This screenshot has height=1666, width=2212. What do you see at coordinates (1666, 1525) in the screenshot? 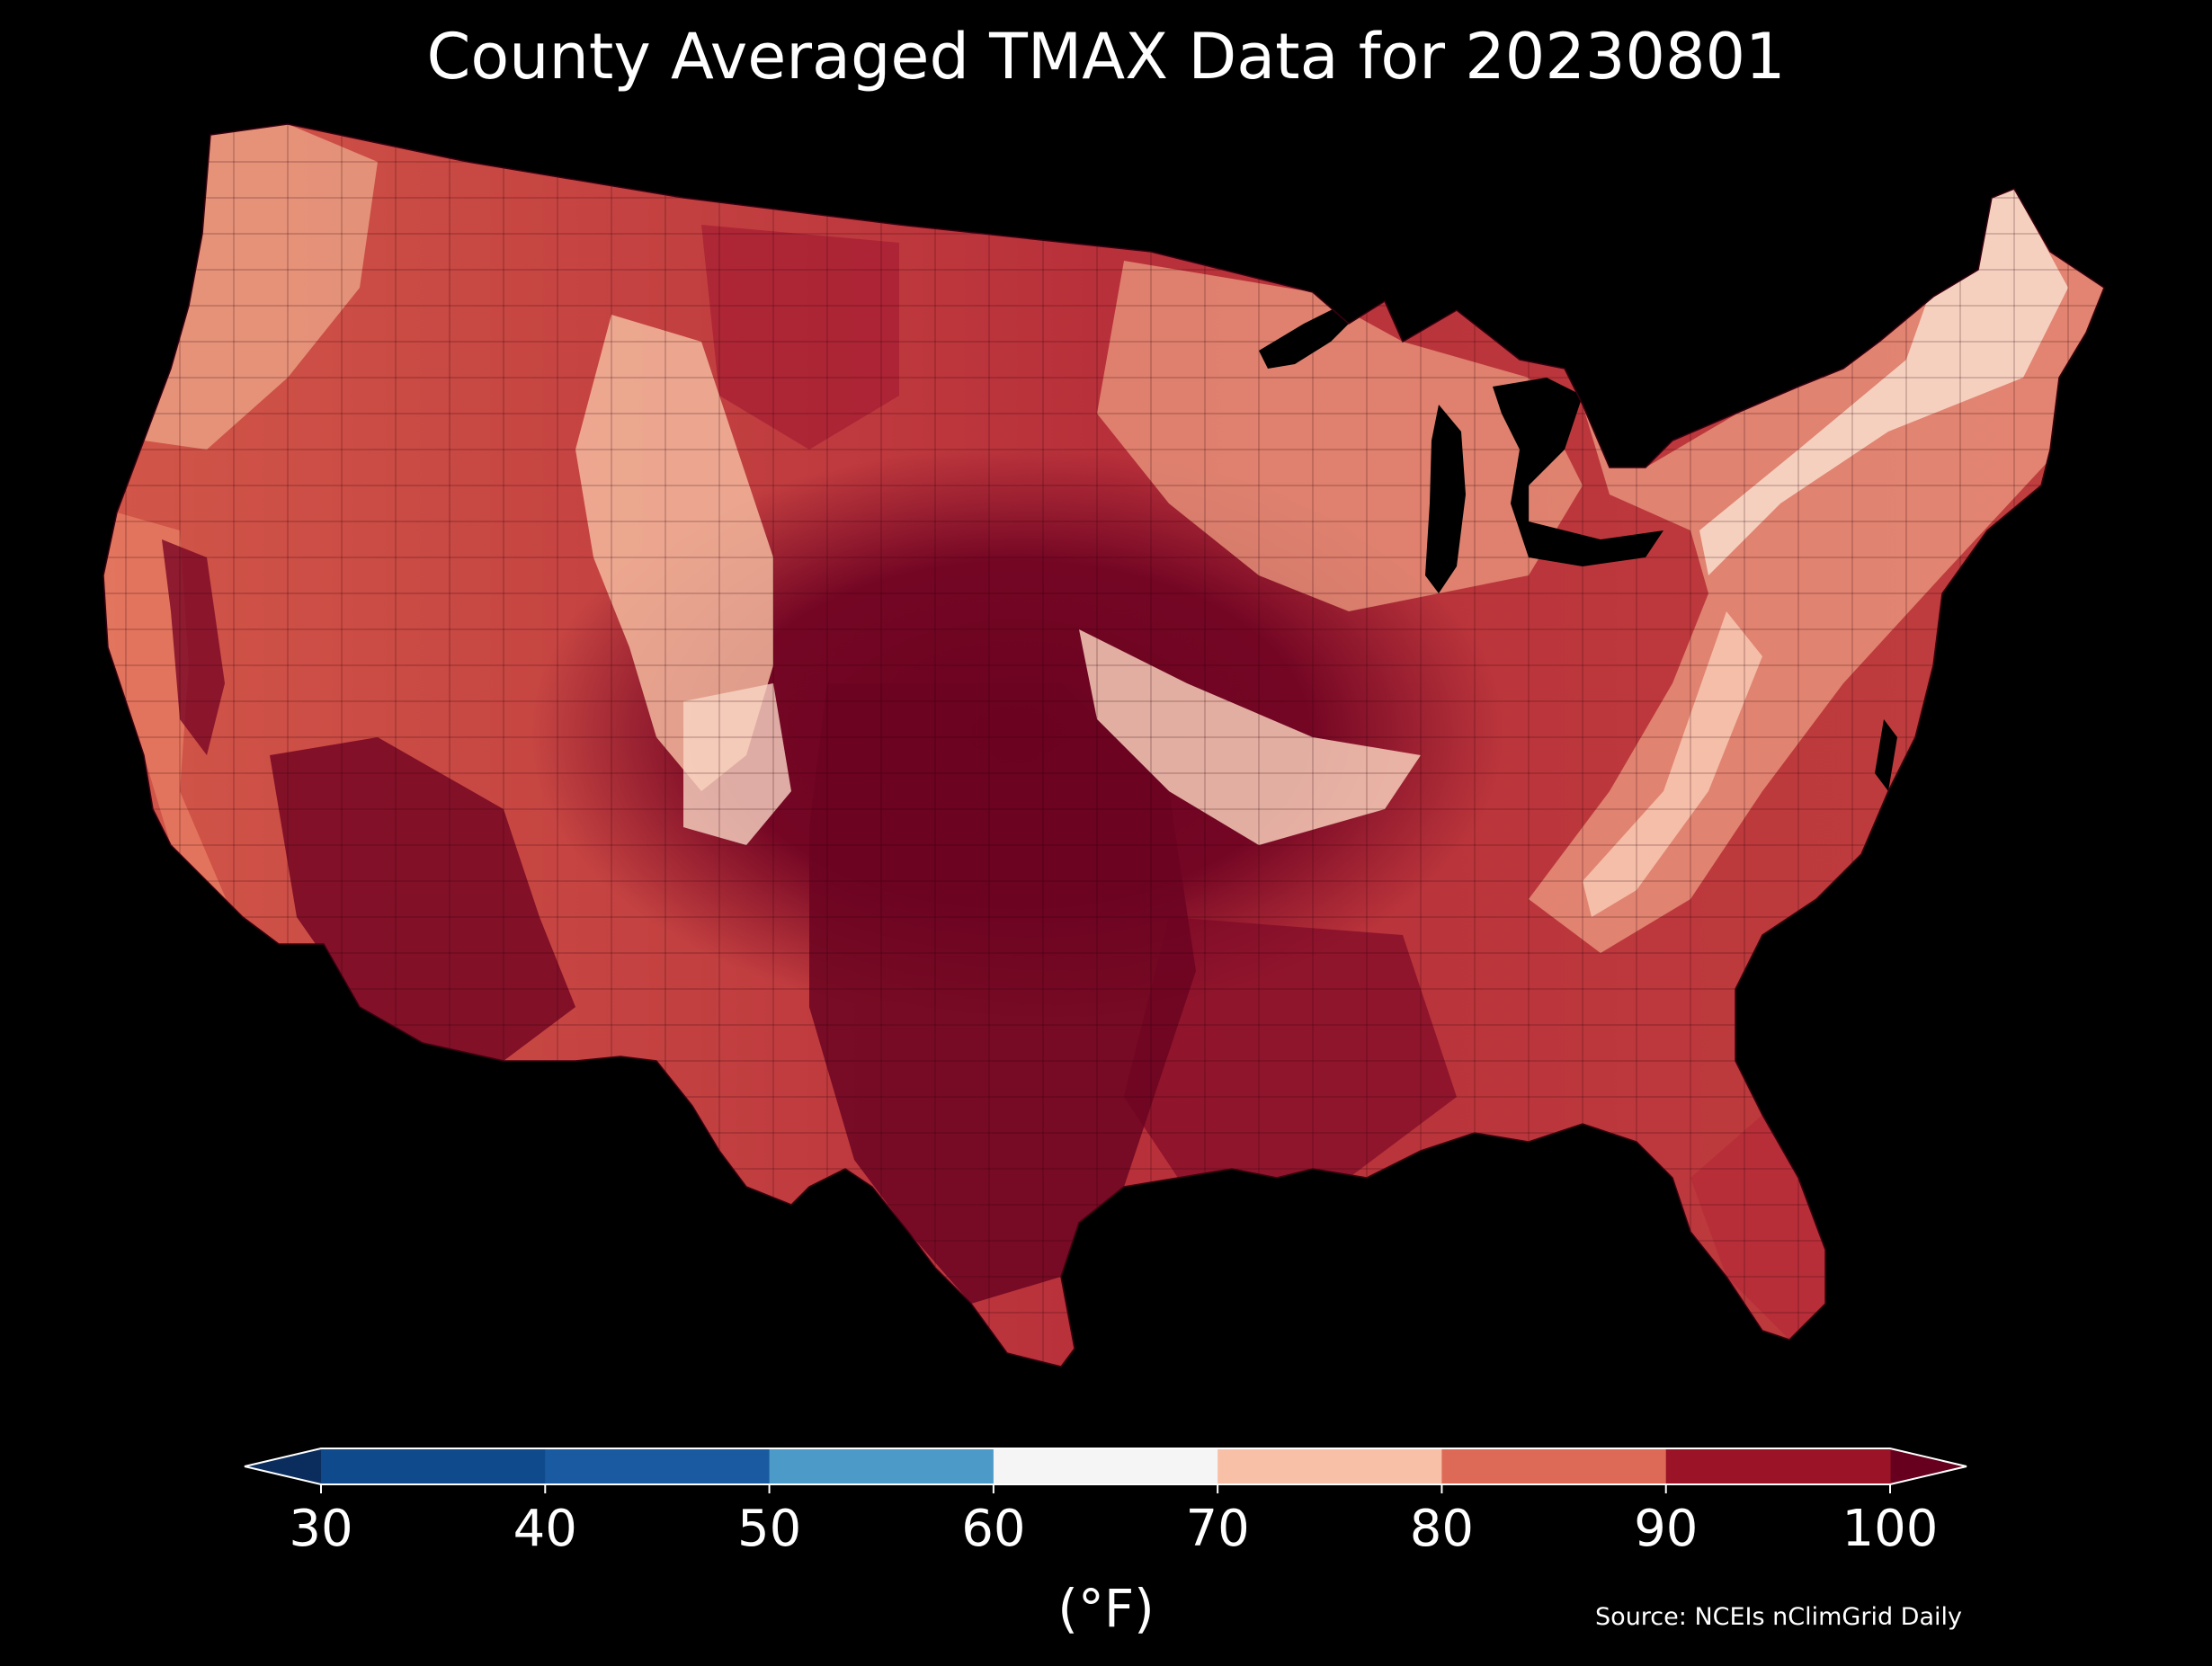
I see `colorbar-tick-label: 90` at bounding box center [1666, 1525].